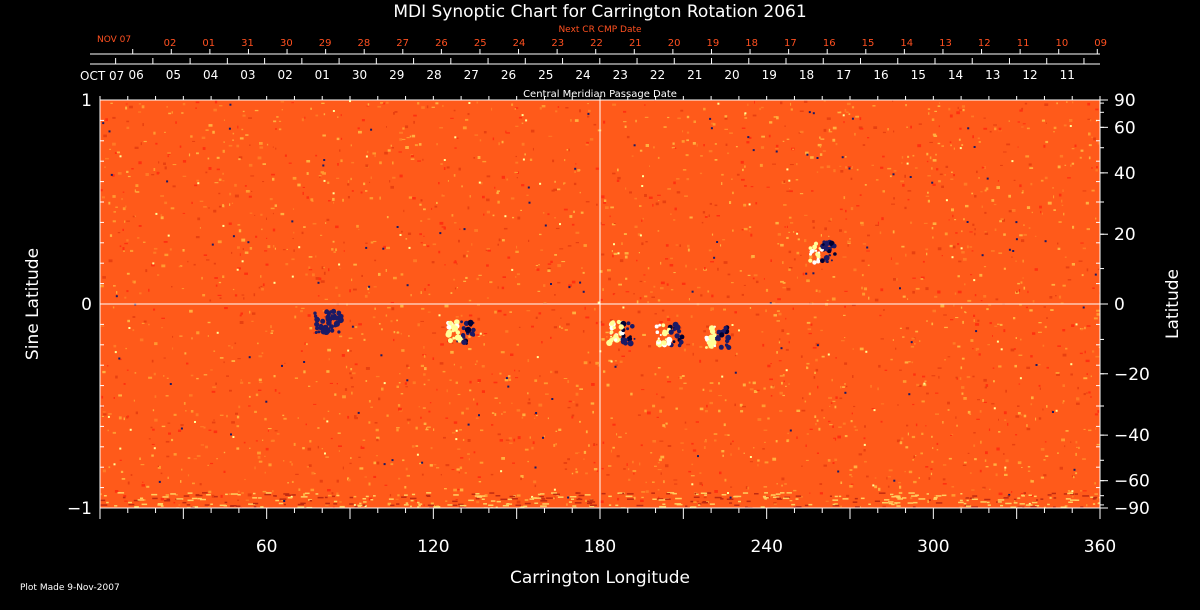 This screenshot has height=610, width=1200. I want to click on cmp-date-label: 29, so click(396, 75).